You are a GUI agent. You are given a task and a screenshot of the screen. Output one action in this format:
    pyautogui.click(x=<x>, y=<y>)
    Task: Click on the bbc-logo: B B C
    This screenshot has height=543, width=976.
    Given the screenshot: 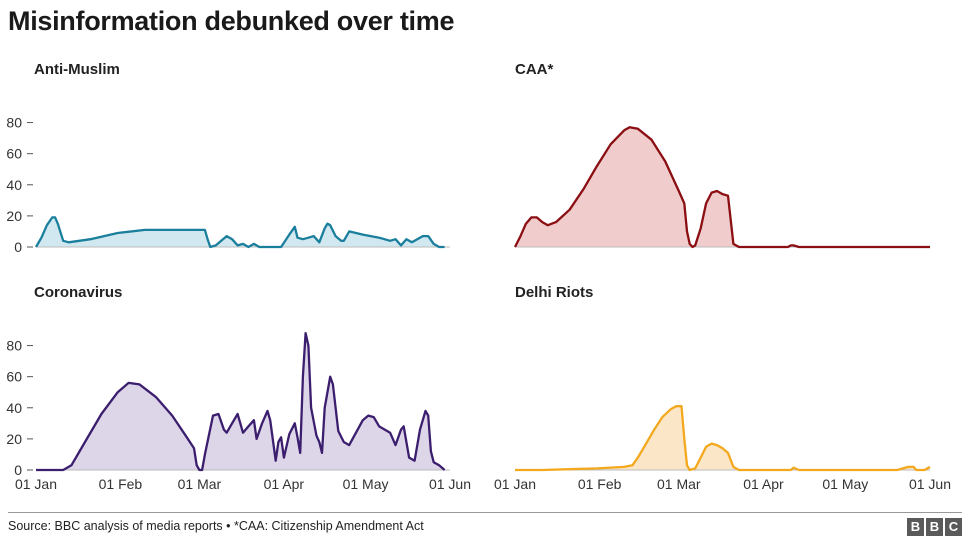 What is the action you would take?
    pyautogui.click(x=934, y=527)
    